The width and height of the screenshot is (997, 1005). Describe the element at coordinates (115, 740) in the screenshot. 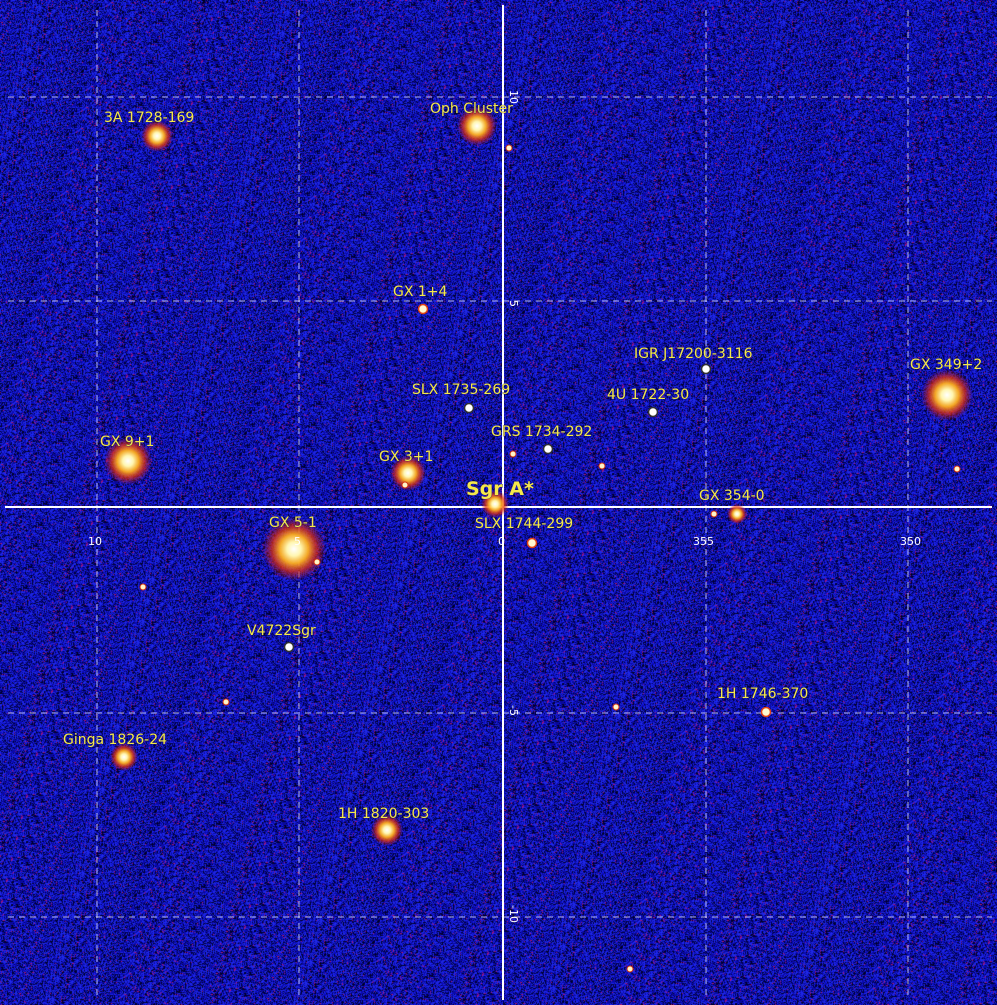

I see `label-ginga-1826-24: Ginga 1826-24` at that location.